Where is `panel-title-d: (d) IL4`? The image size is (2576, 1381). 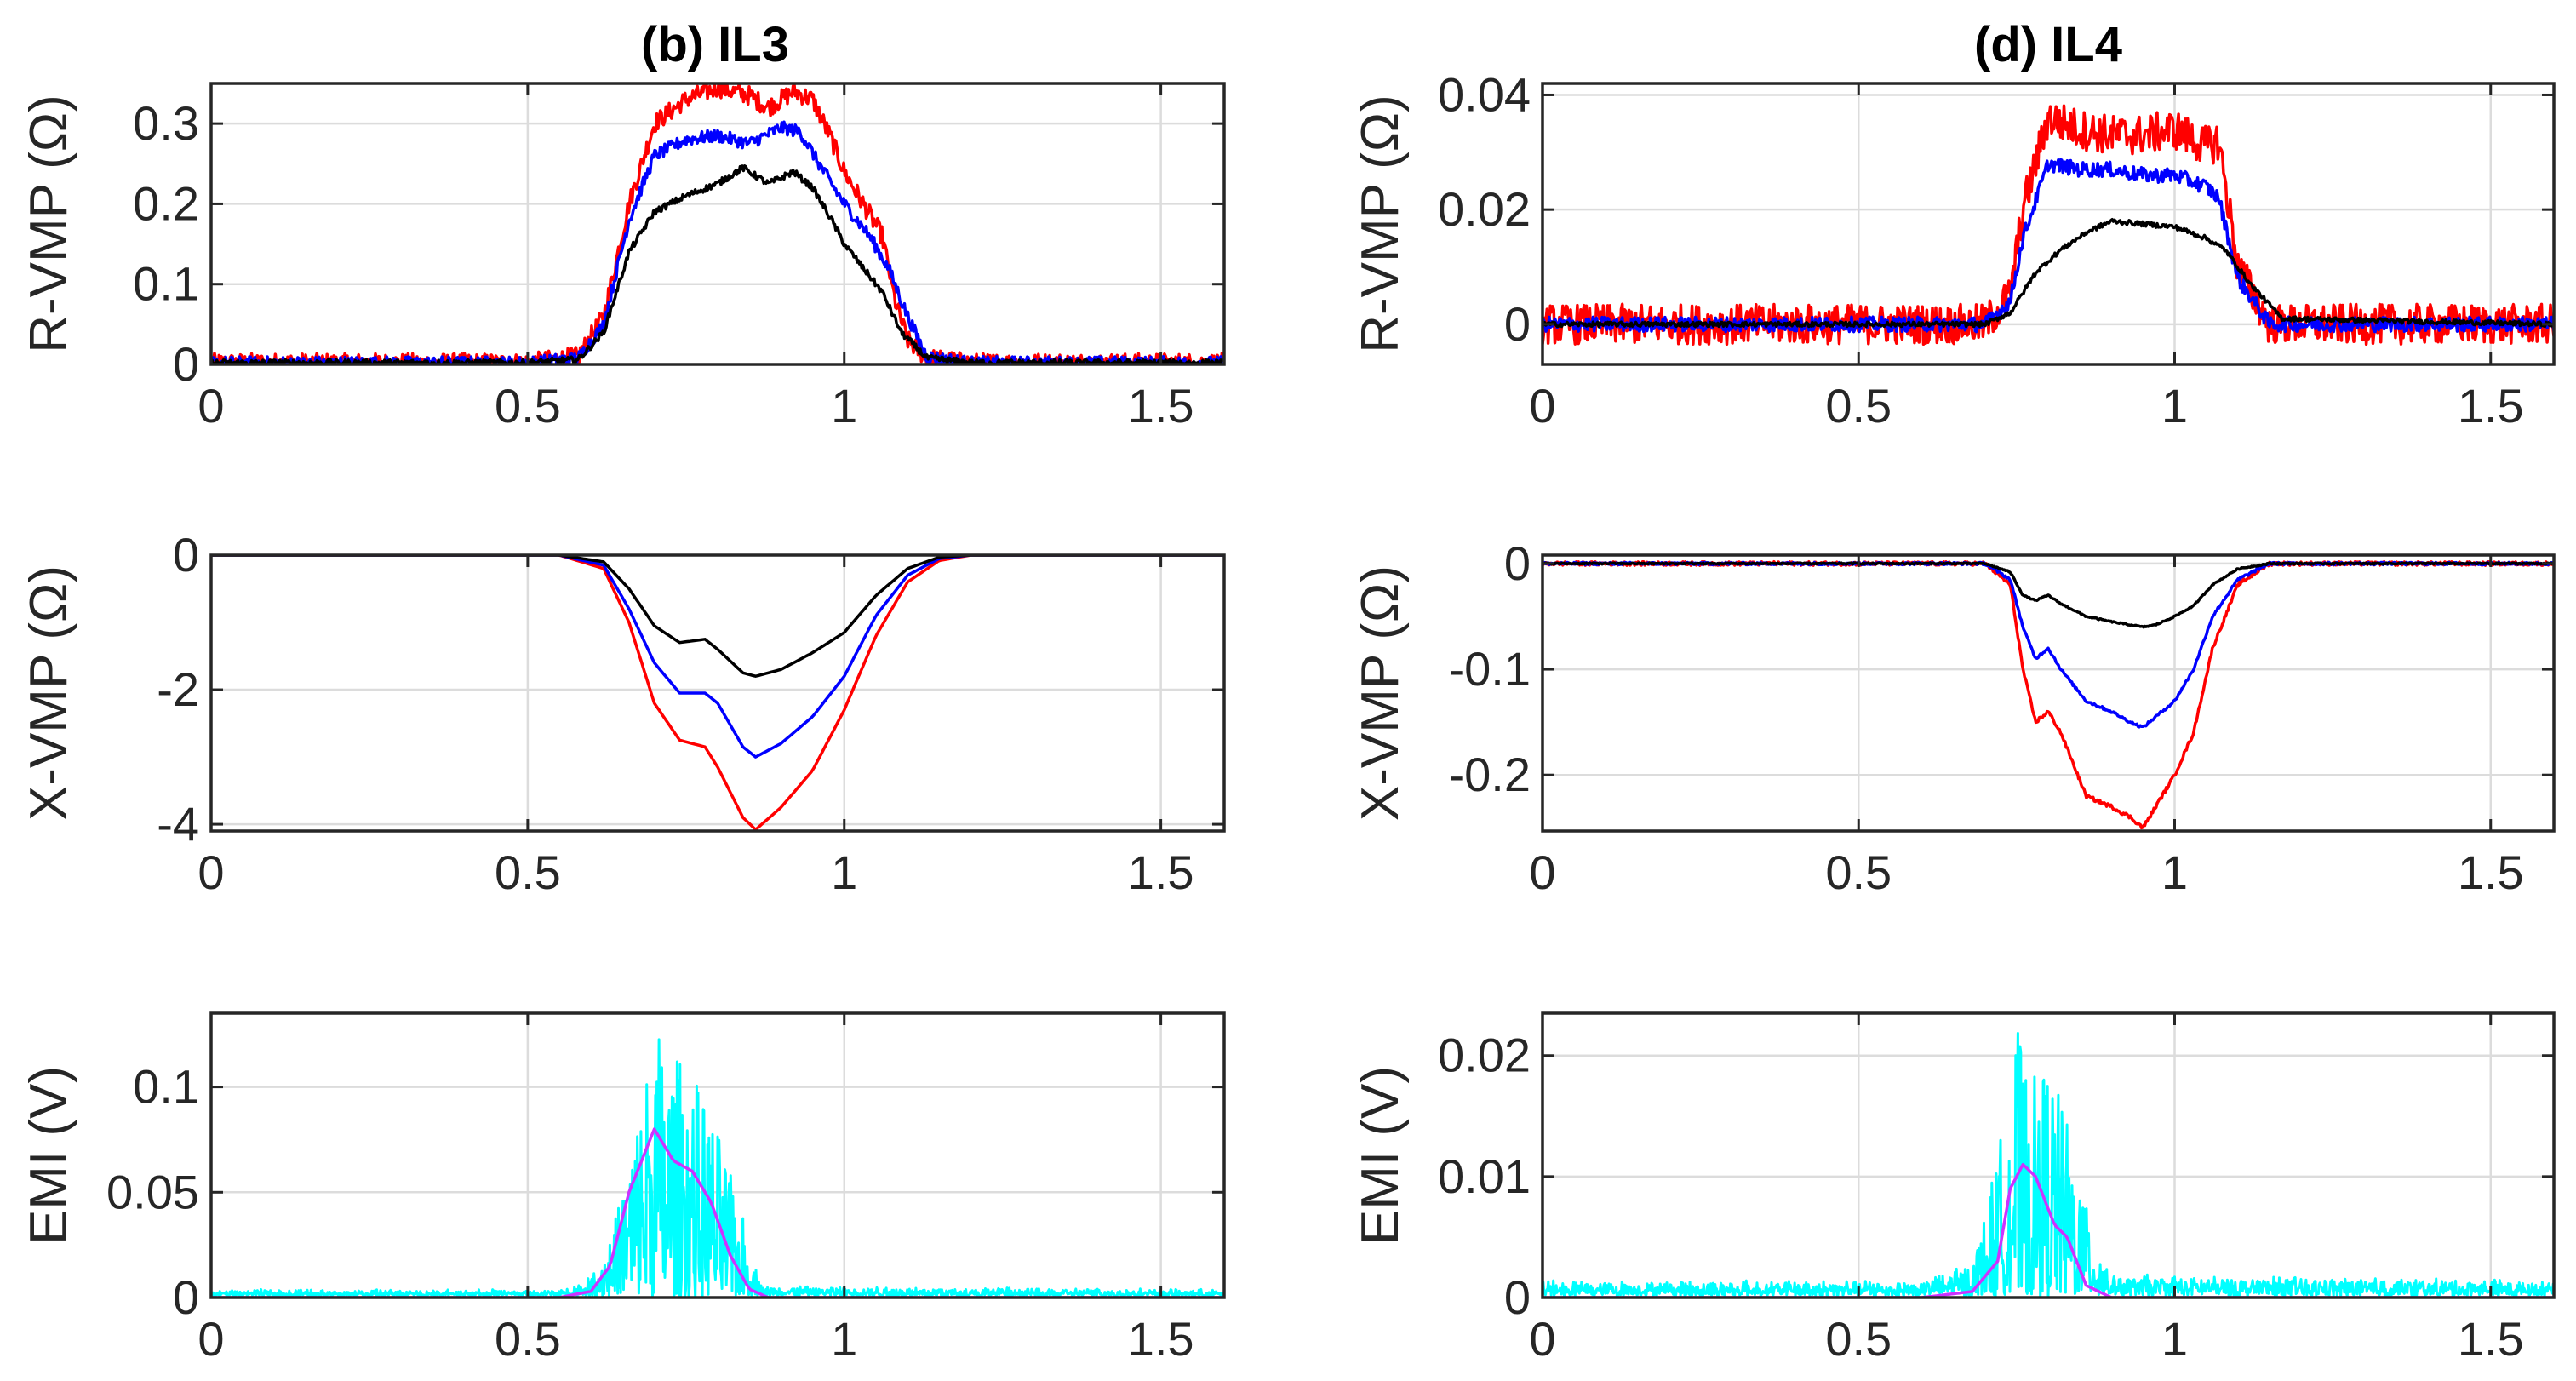 panel-title-d: (d) IL4 is located at coordinates (2048, 44).